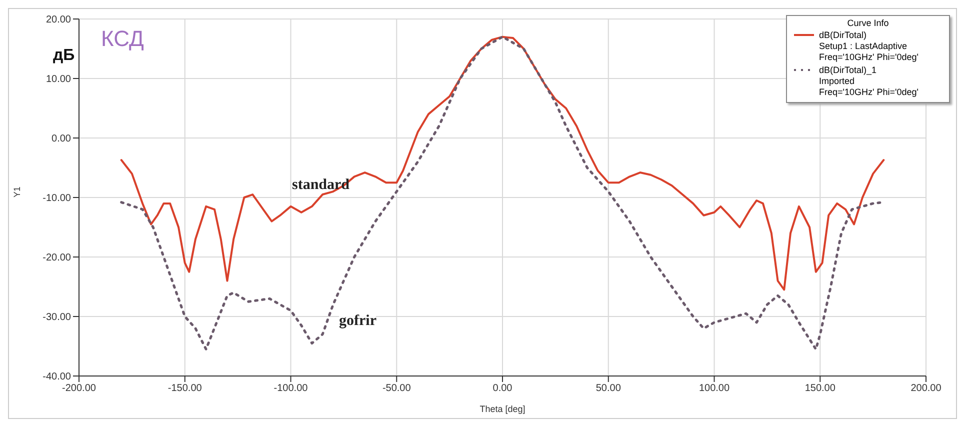  What do you see at coordinates (926, 388) in the screenshot?
I see `x-tick-label: 200.00` at bounding box center [926, 388].